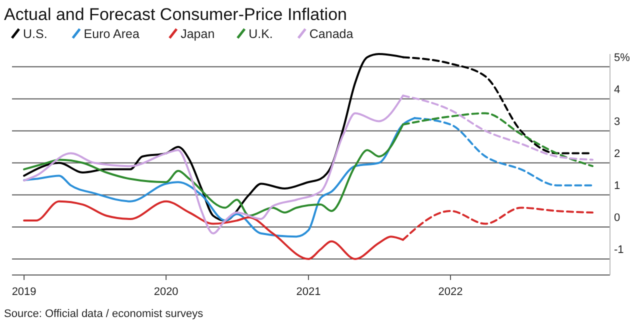 This screenshot has height=325, width=640. Describe the element at coordinates (35, 34) in the screenshot. I see `legend-label: U.S.` at that location.